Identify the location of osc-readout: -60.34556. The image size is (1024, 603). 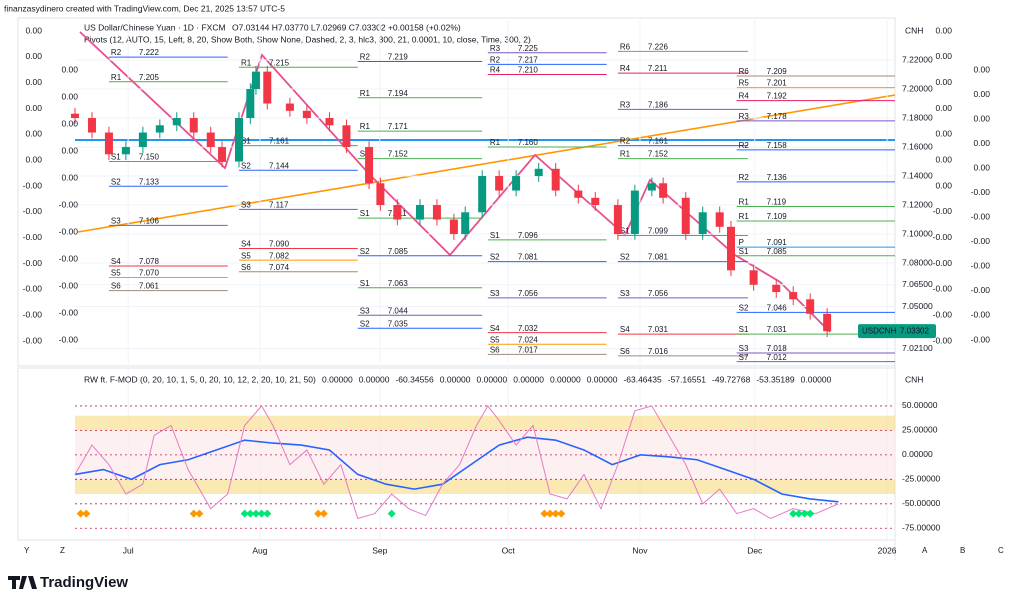
(414, 379).